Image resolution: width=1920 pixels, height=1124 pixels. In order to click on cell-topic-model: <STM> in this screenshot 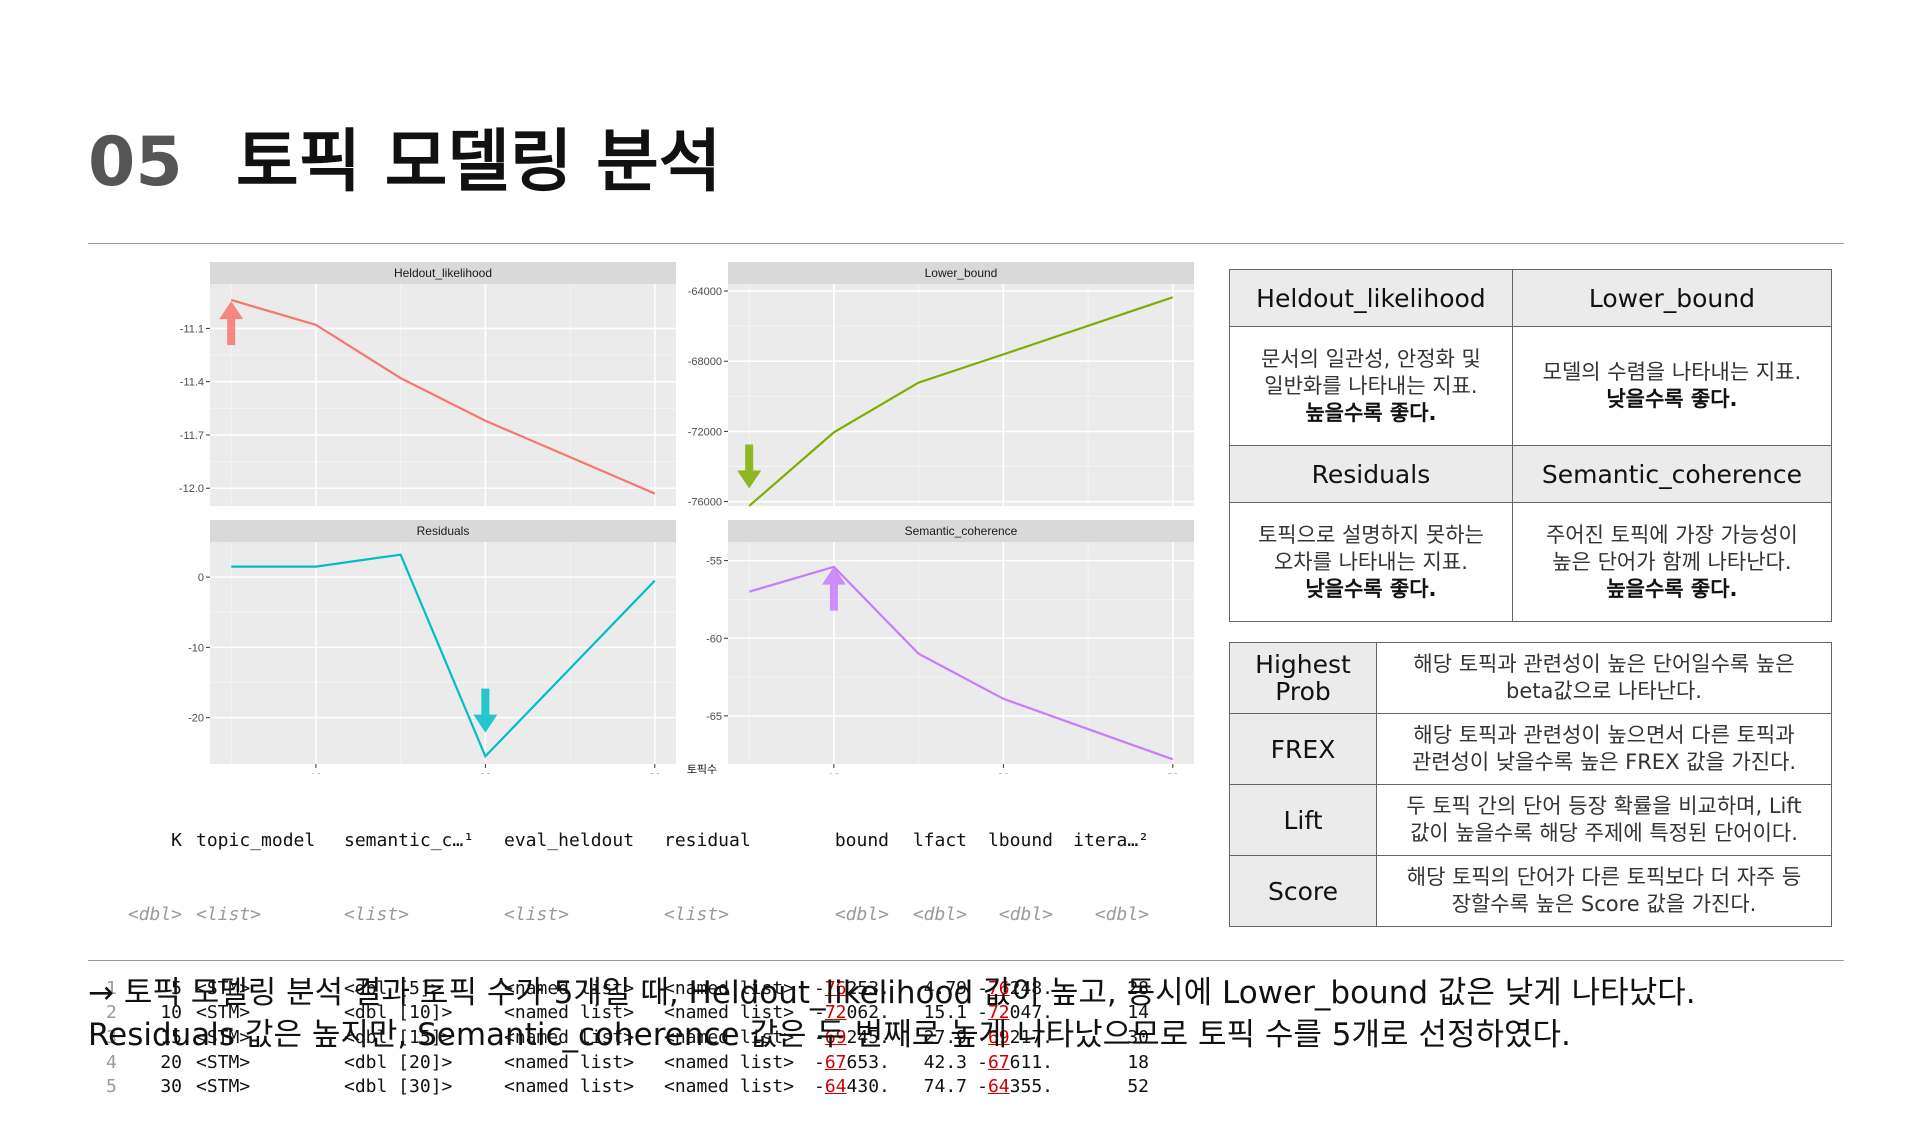, I will do `click(270, 1087)`.